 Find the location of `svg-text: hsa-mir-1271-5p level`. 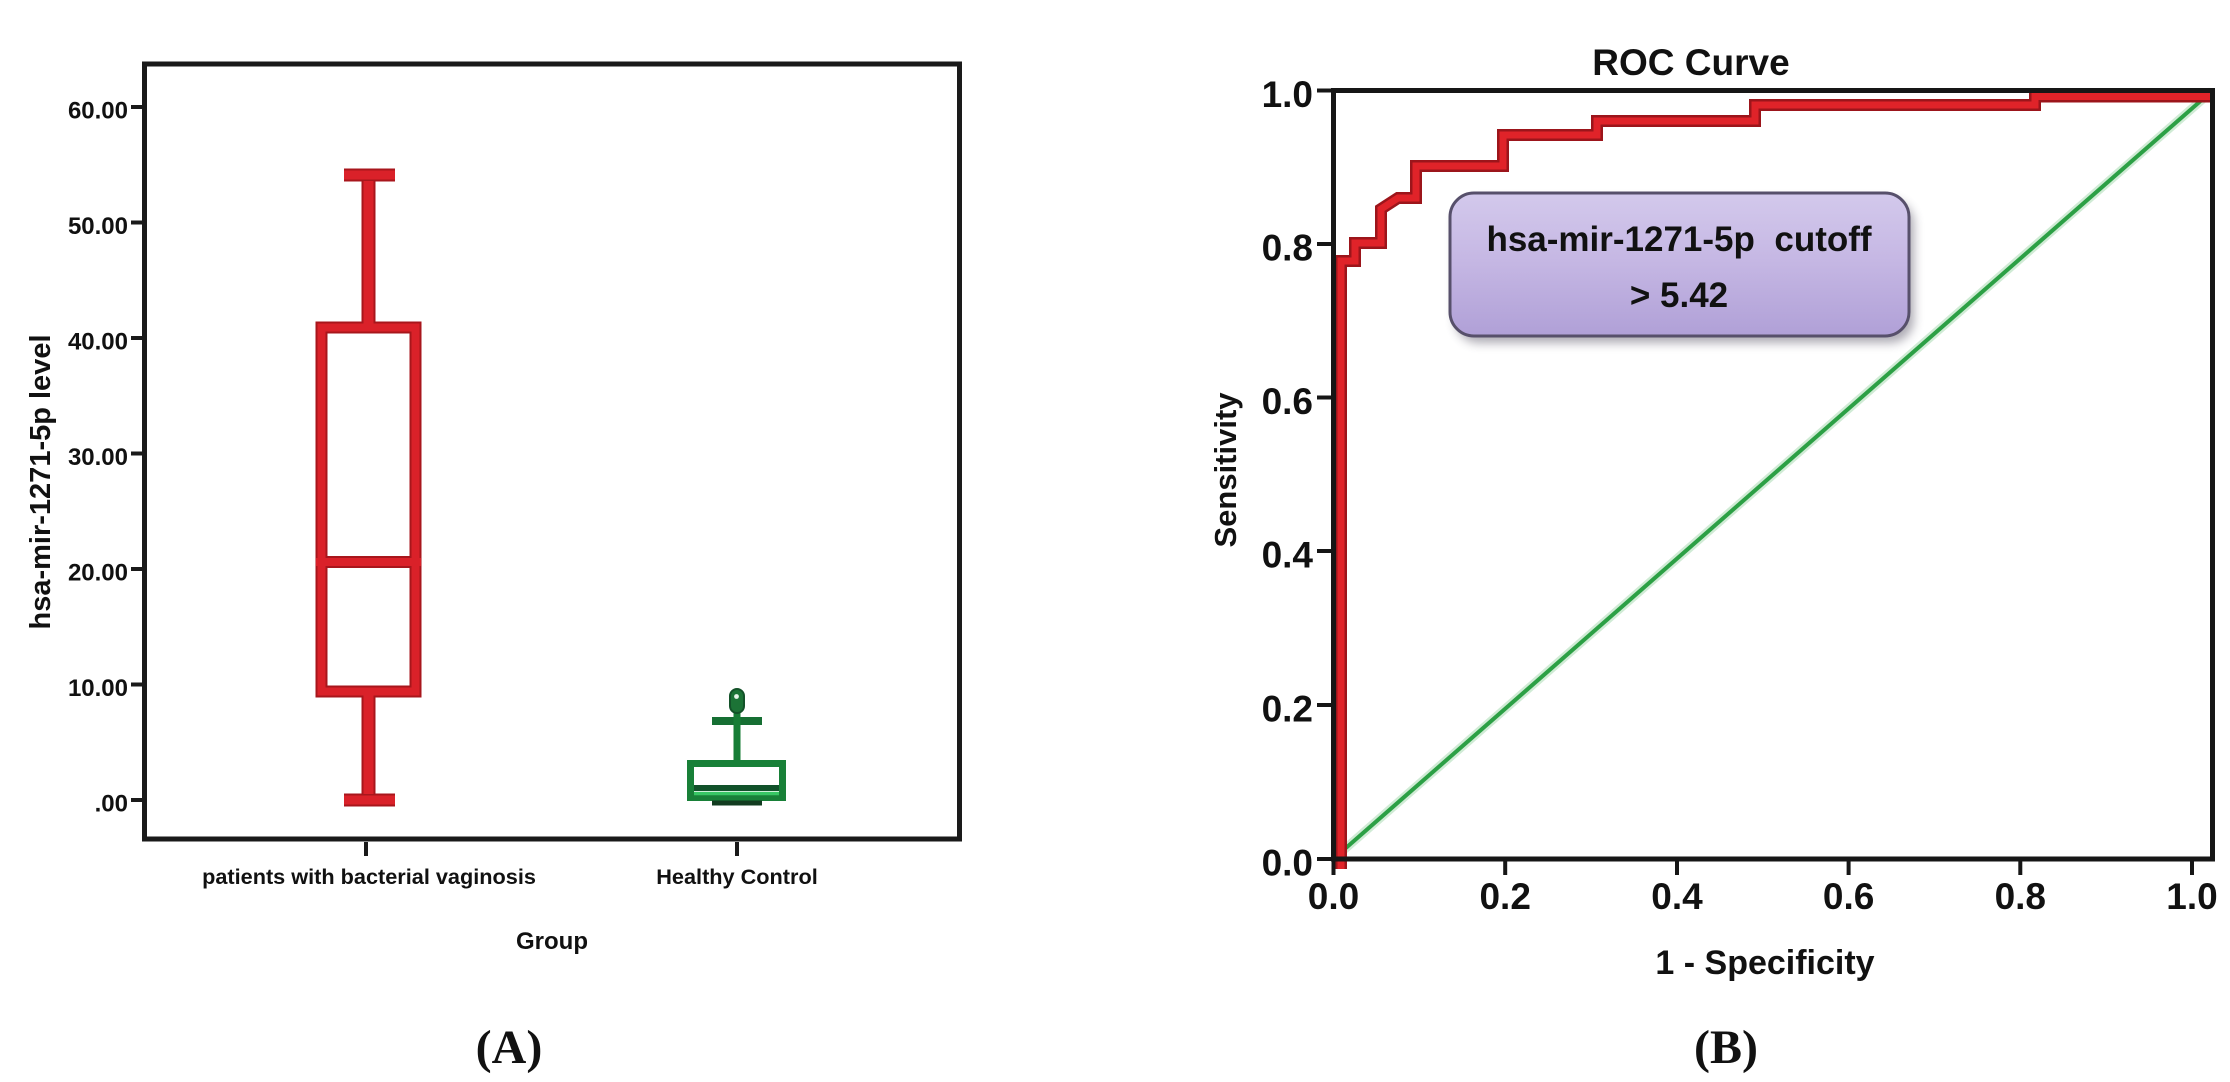

svg-text: hsa-mir-1271-5p level is located at coordinates (41, 482).